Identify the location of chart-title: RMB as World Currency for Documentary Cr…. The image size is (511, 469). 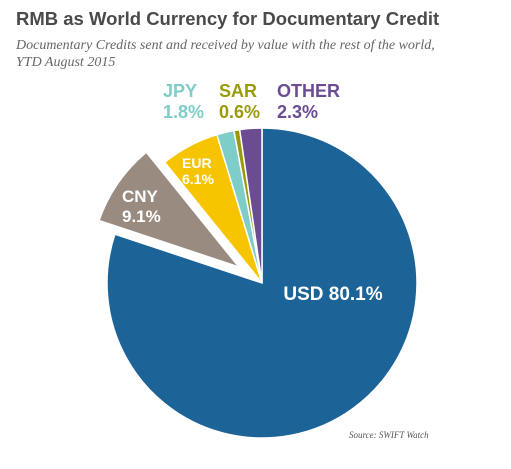
(228, 18).